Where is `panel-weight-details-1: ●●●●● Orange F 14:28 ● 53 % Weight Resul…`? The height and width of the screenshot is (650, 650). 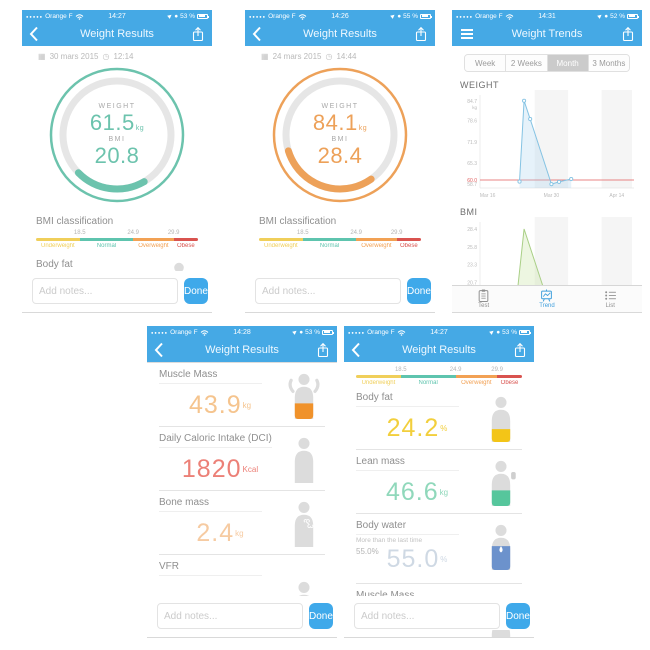
panel-weight-details-1: ●●●●● Orange F 14:28 ● 53 % Weight Resul… is located at coordinates (242, 482).